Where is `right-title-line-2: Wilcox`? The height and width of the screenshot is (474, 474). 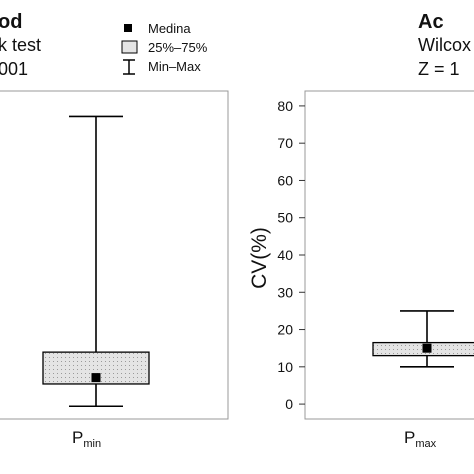 right-title-line-2: Wilcox is located at coordinates (444, 45).